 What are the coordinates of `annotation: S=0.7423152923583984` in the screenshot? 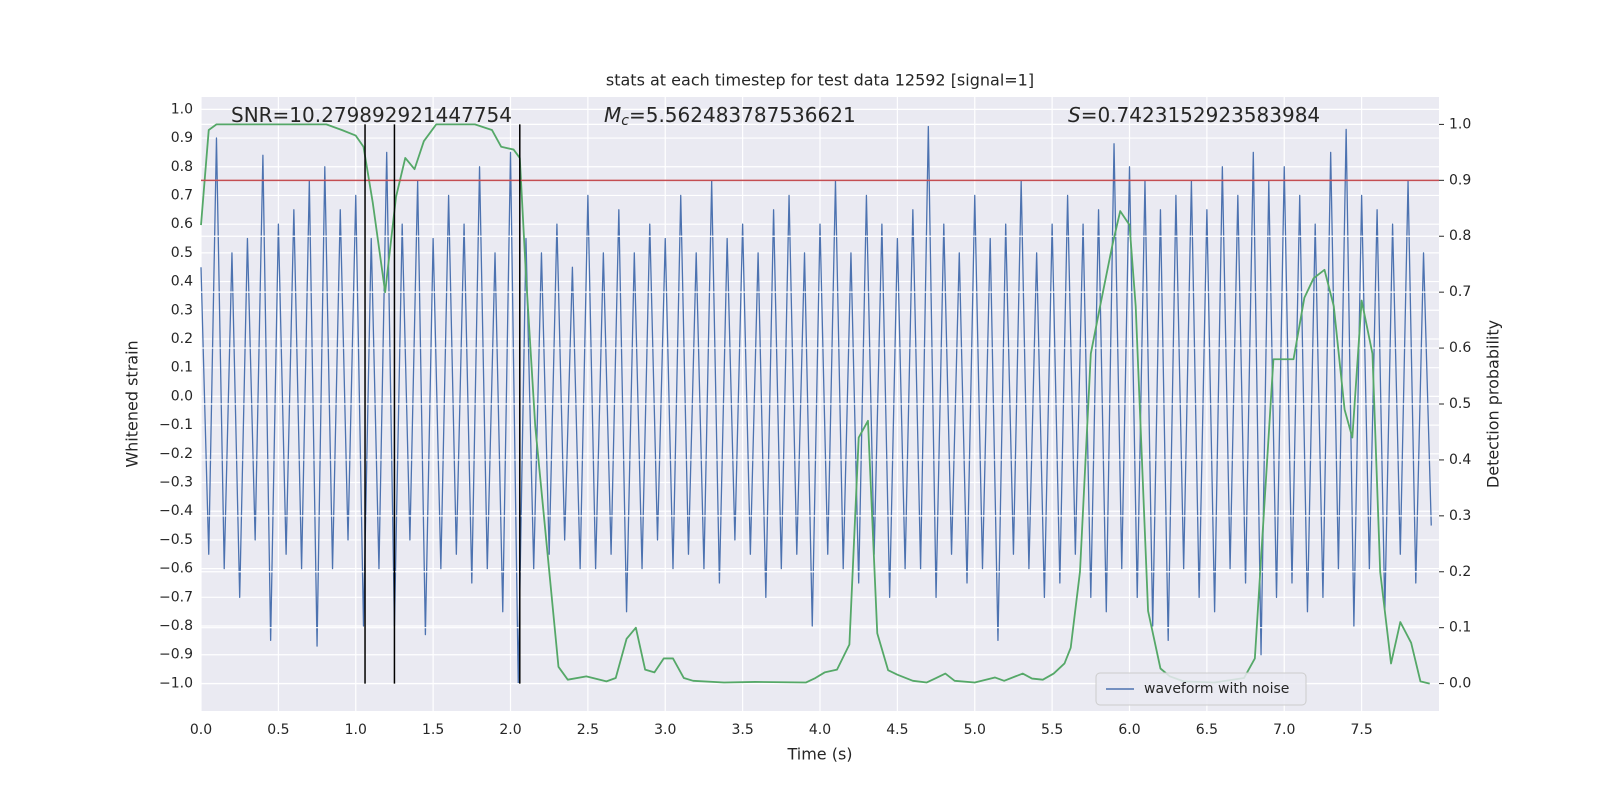 It's located at (1194, 115).